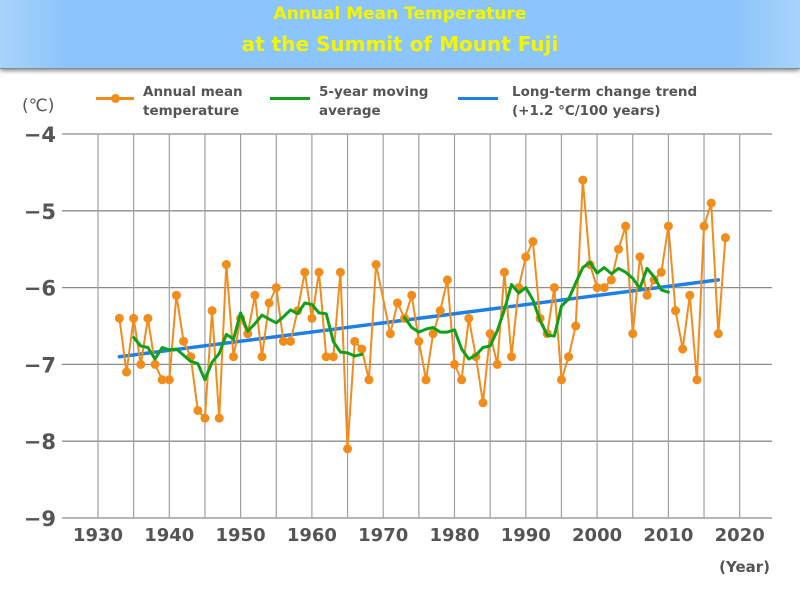 The width and height of the screenshot is (800, 600). What do you see at coordinates (115, 98) in the screenshot?
I see `legend-marker-annual` at bounding box center [115, 98].